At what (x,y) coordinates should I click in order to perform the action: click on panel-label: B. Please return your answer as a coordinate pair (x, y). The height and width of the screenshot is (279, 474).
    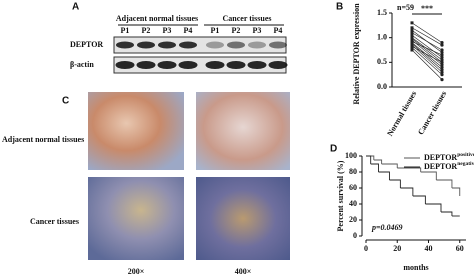
    Looking at the image, I should click on (339, 7).